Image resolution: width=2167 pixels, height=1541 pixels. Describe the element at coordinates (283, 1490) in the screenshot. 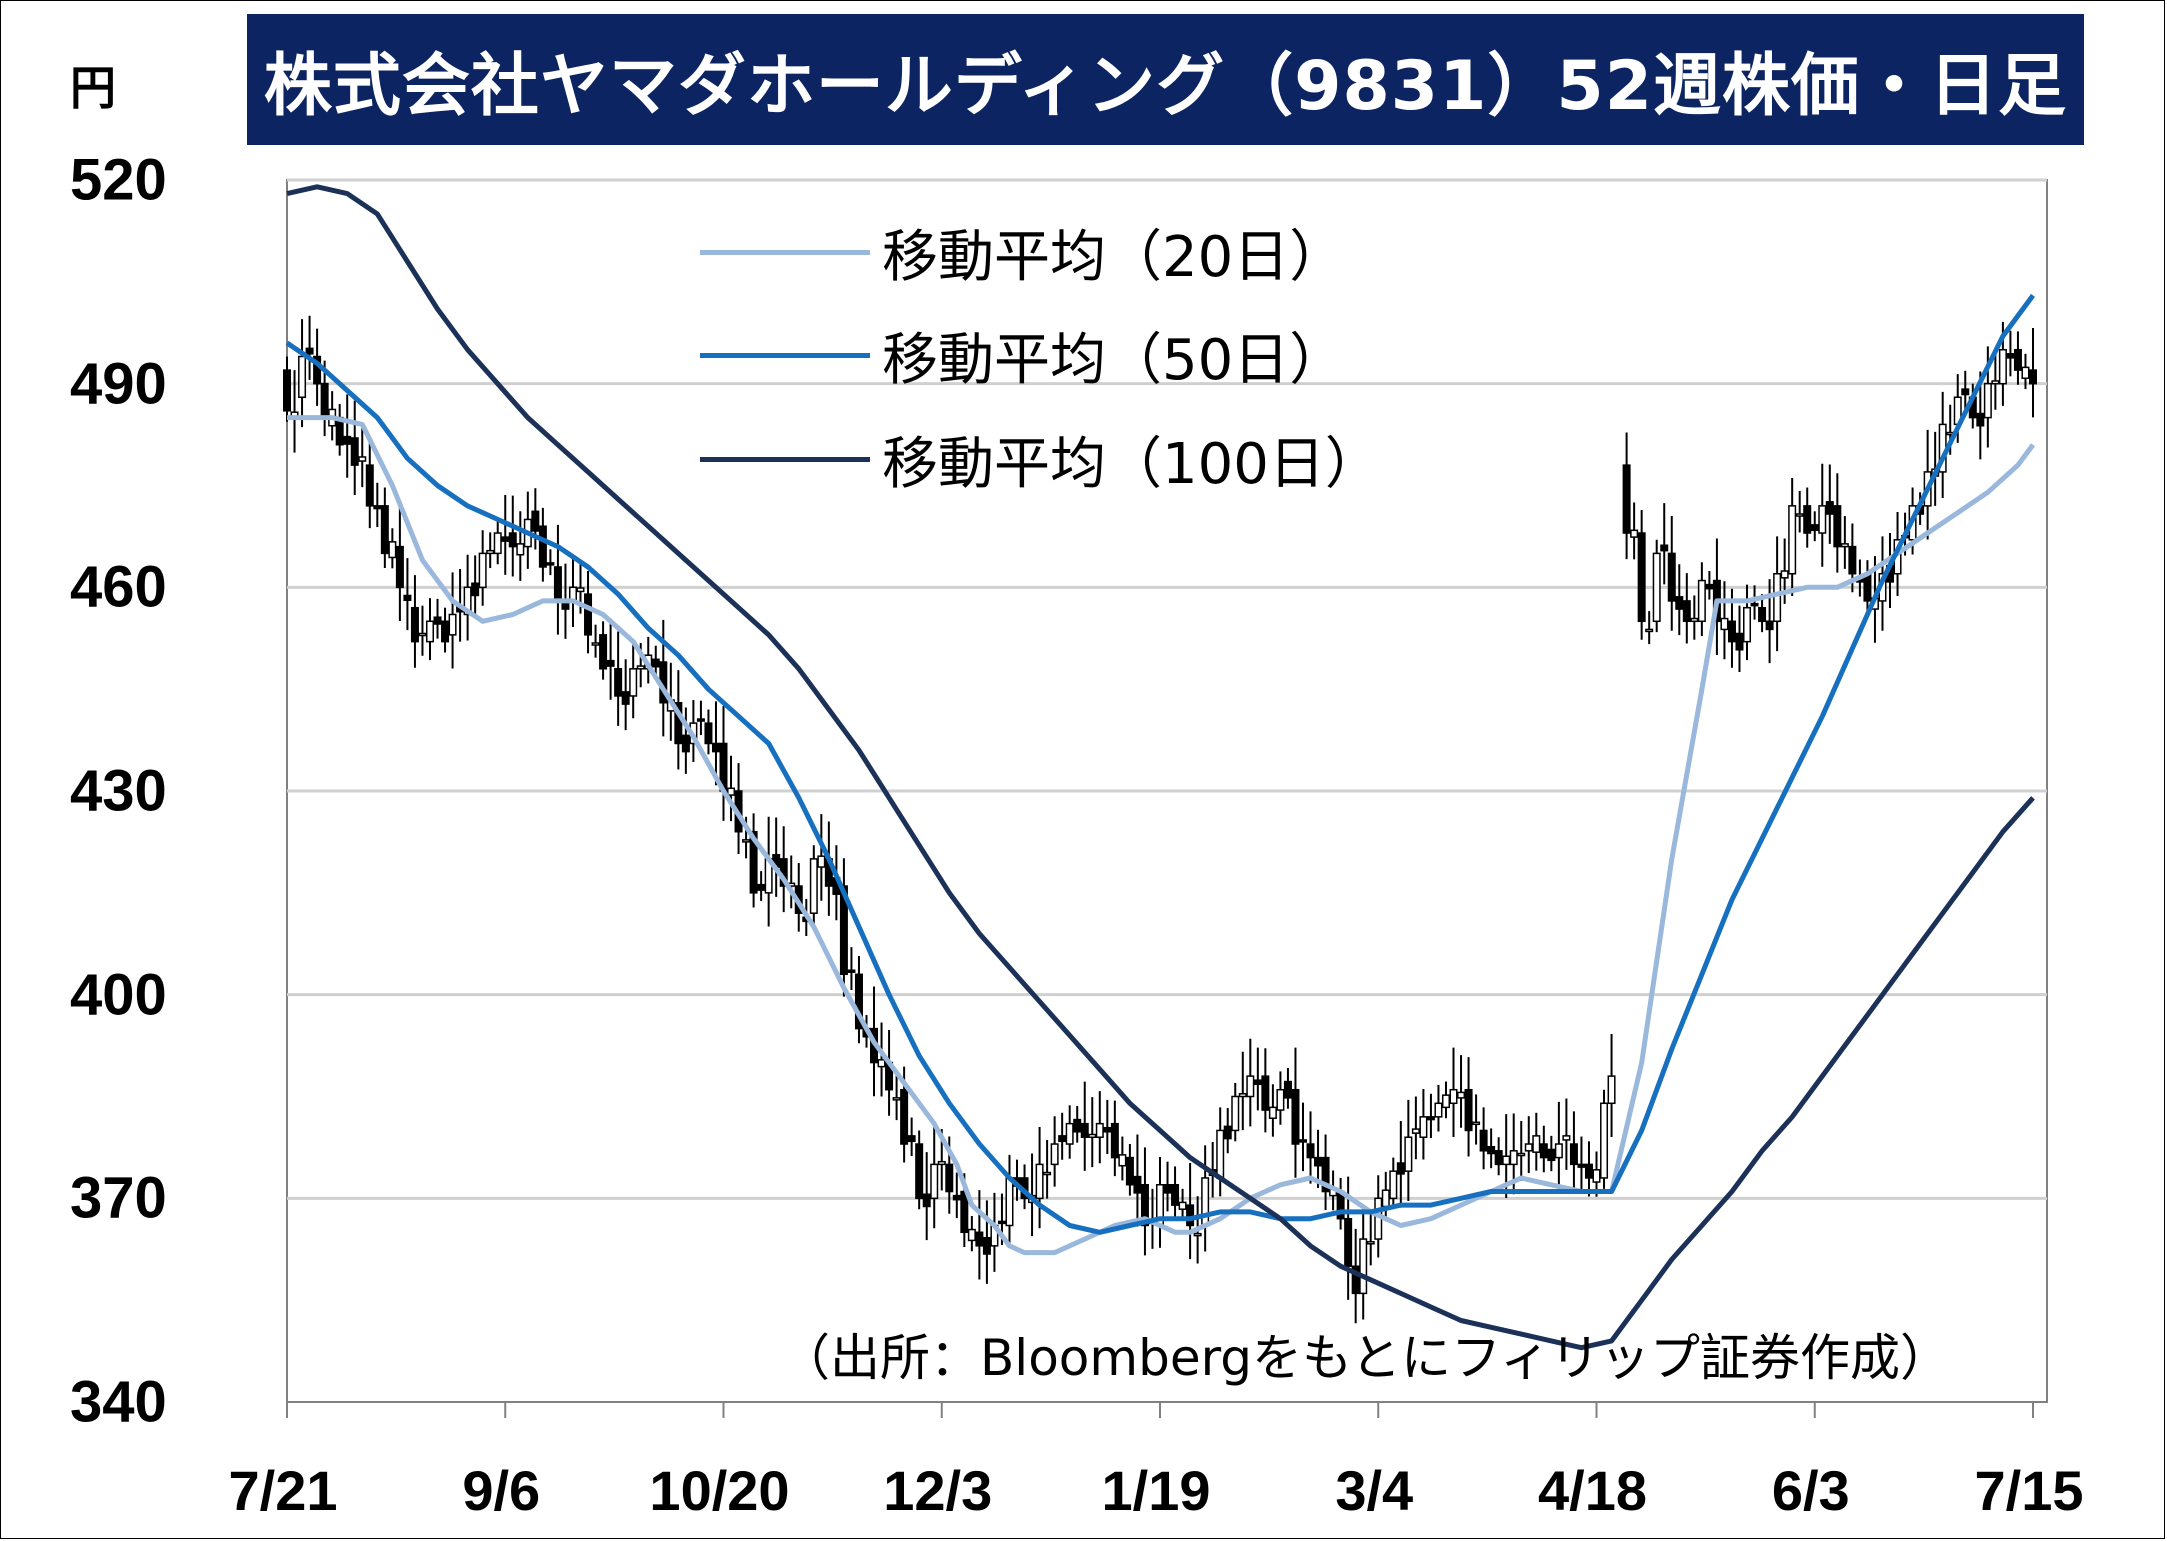

I see `x-tick-label: 7/21` at that location.